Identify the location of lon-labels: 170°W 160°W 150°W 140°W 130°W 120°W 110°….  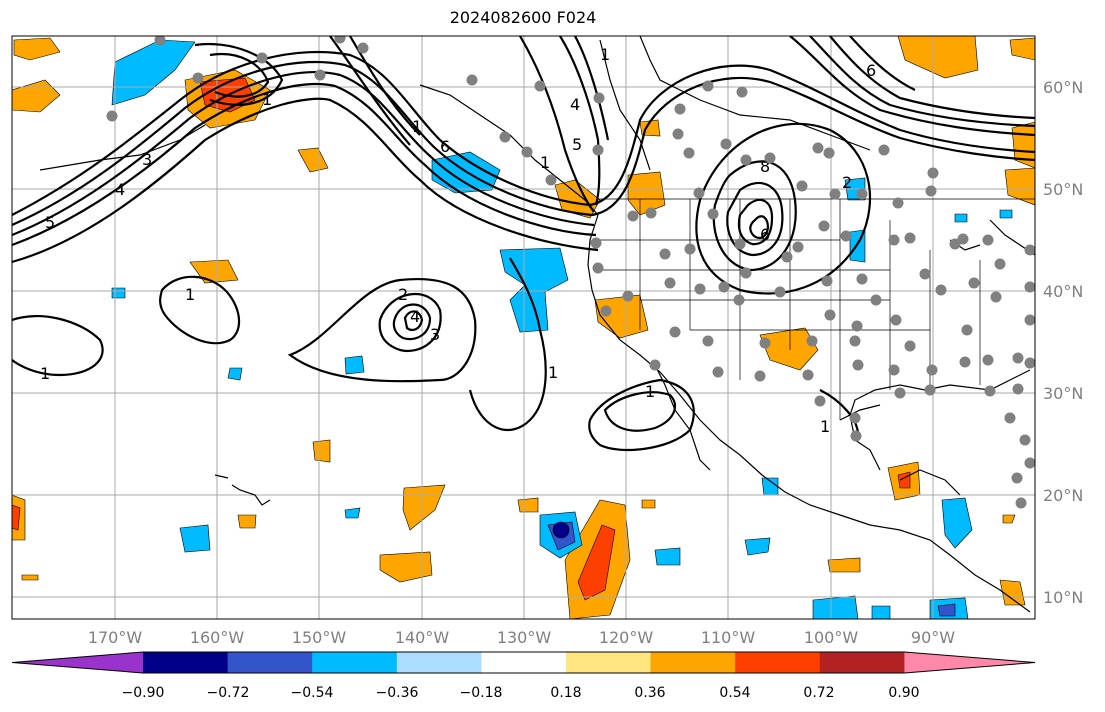
(521, 637).